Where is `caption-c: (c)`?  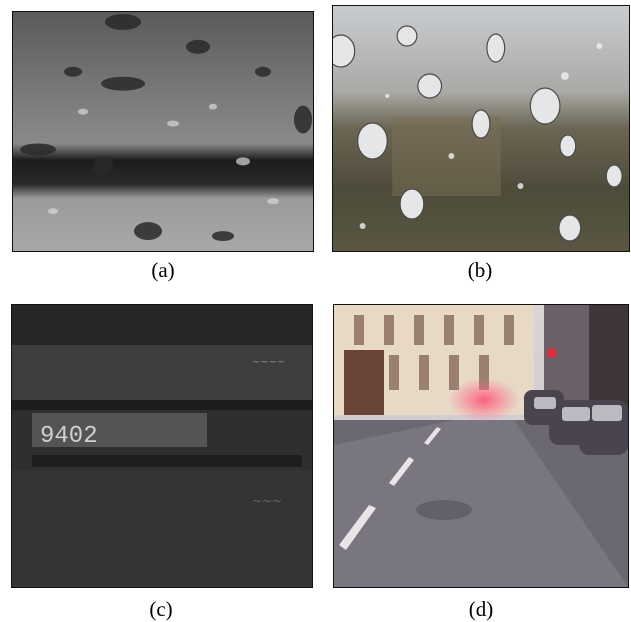 caption-c: (c) is located at coordinates (161, 609).